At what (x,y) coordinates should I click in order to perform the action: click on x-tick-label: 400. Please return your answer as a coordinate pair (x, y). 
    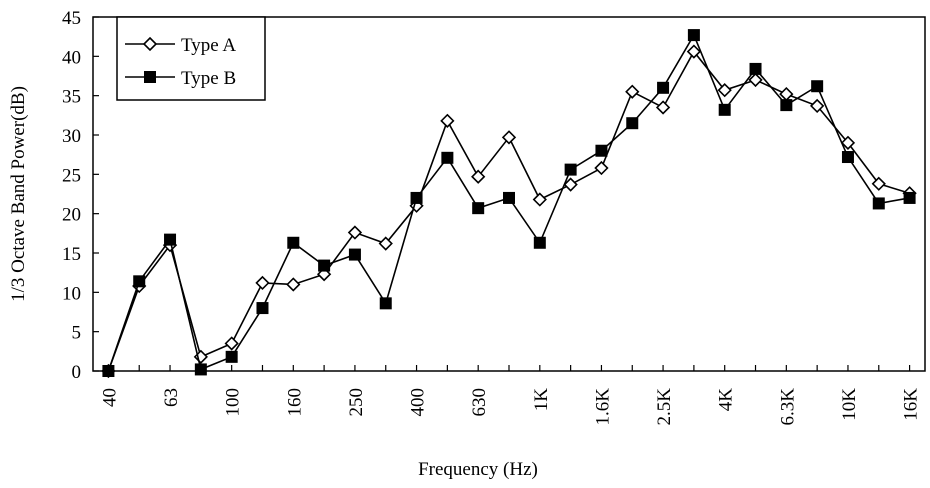
    Looking at the image, I should click on (418, 402).